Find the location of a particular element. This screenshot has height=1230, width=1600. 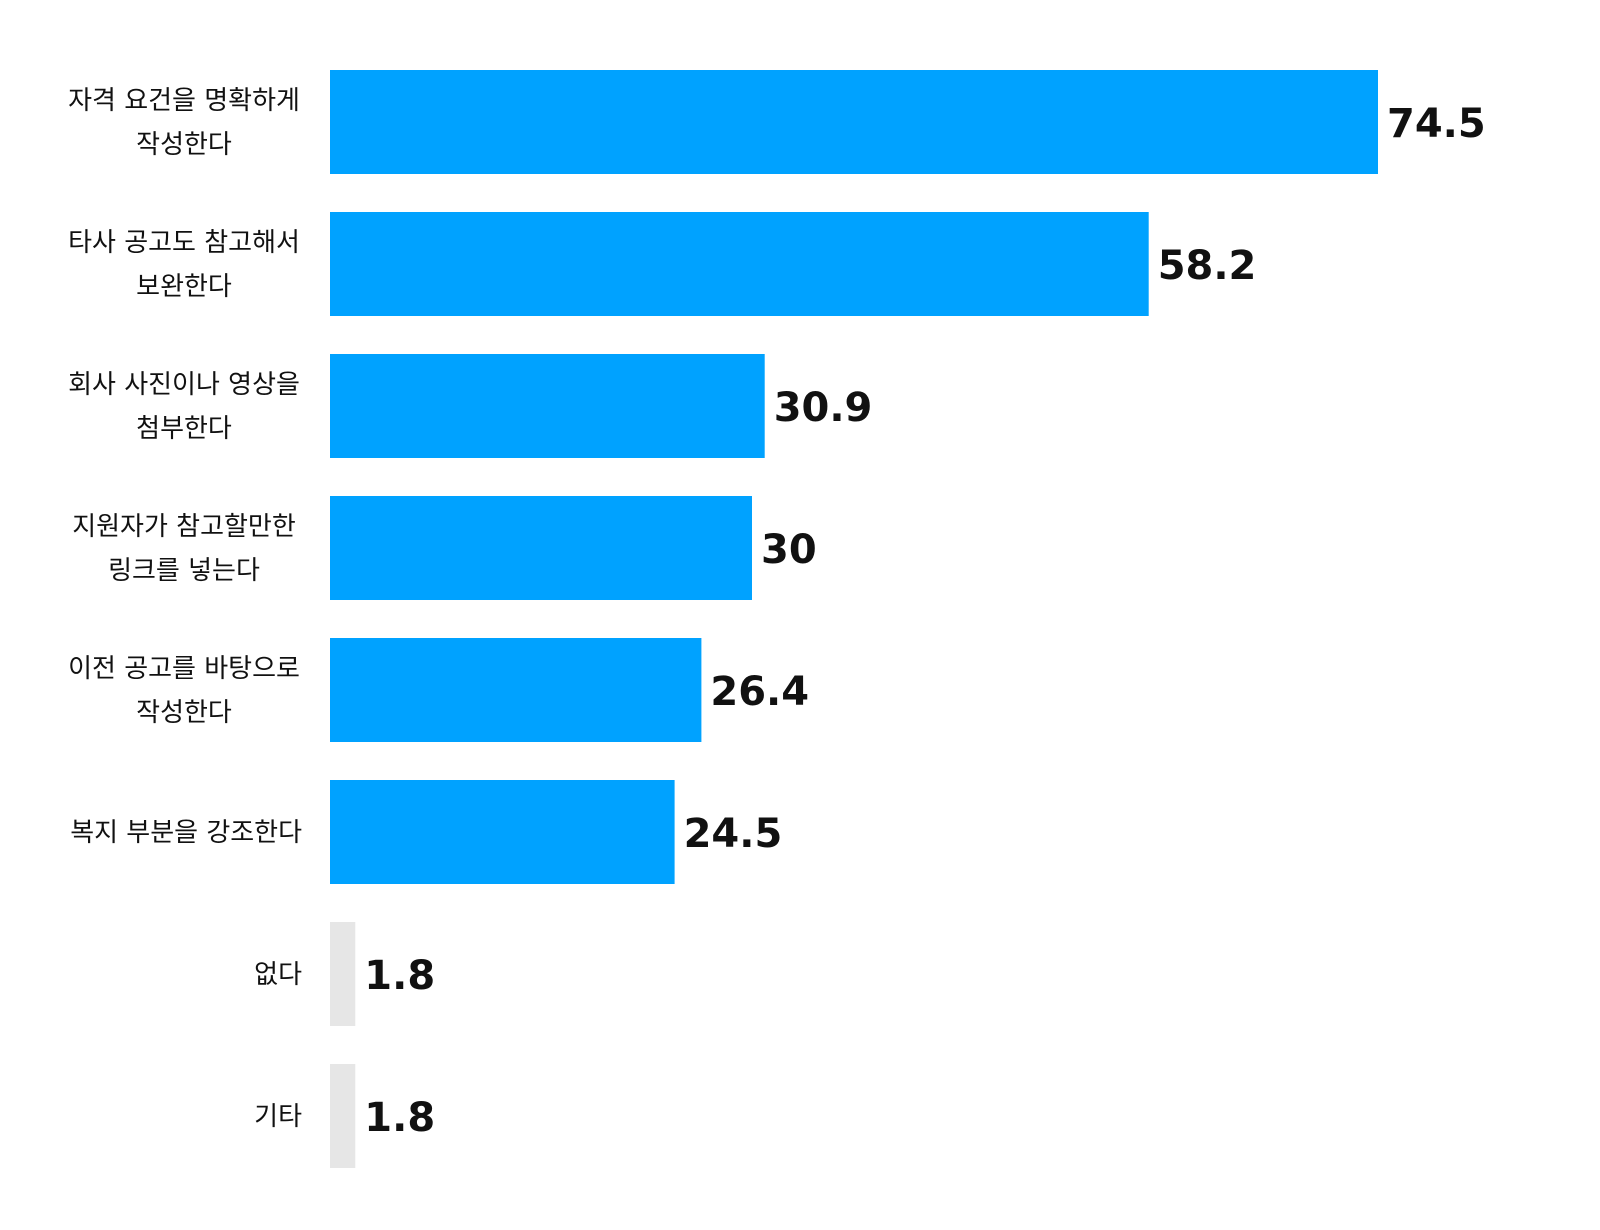

value-label-3: 30.9 is located at coordinates (823, 408).